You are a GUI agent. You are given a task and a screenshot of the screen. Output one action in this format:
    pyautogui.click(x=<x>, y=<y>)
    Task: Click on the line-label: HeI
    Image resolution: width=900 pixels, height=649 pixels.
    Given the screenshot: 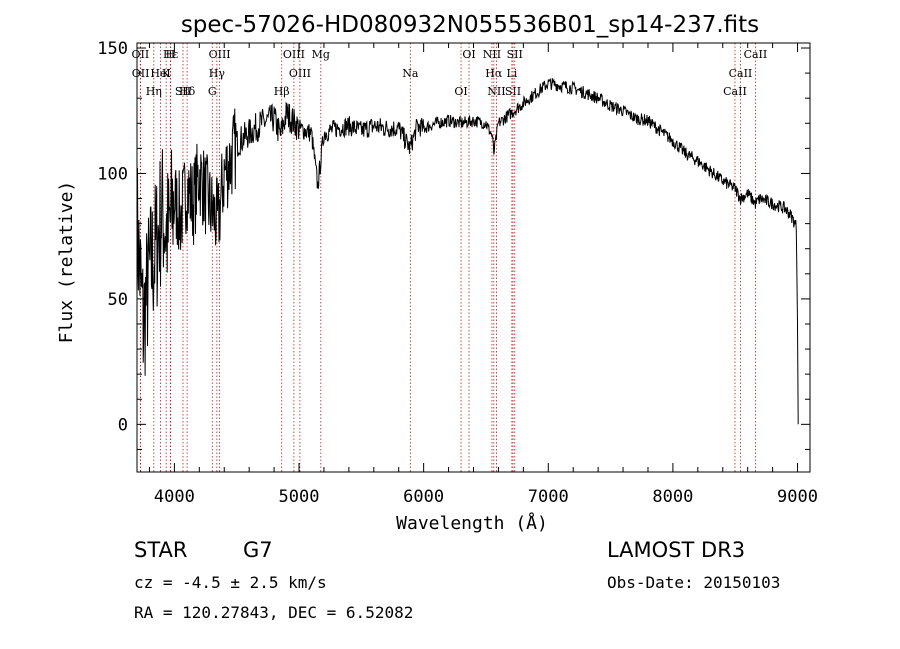 What is the action you would take?
    pyautogui.click(x=160, y=73)
    